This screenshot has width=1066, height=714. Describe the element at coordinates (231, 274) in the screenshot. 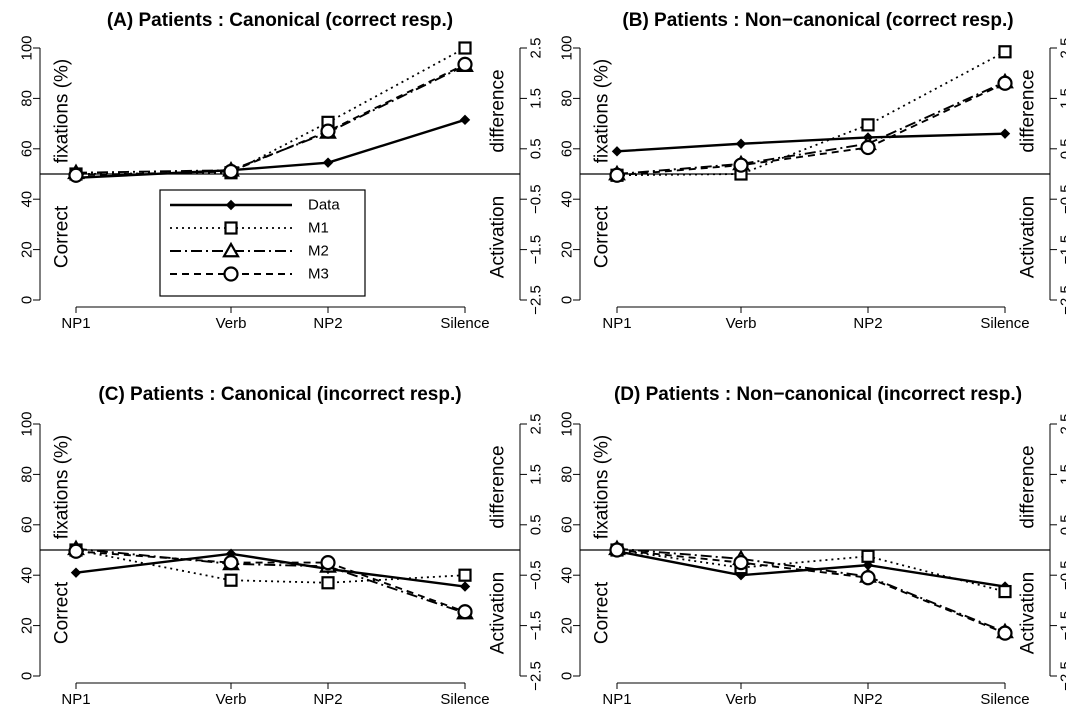

I see `legend-marker-m3` at that location.